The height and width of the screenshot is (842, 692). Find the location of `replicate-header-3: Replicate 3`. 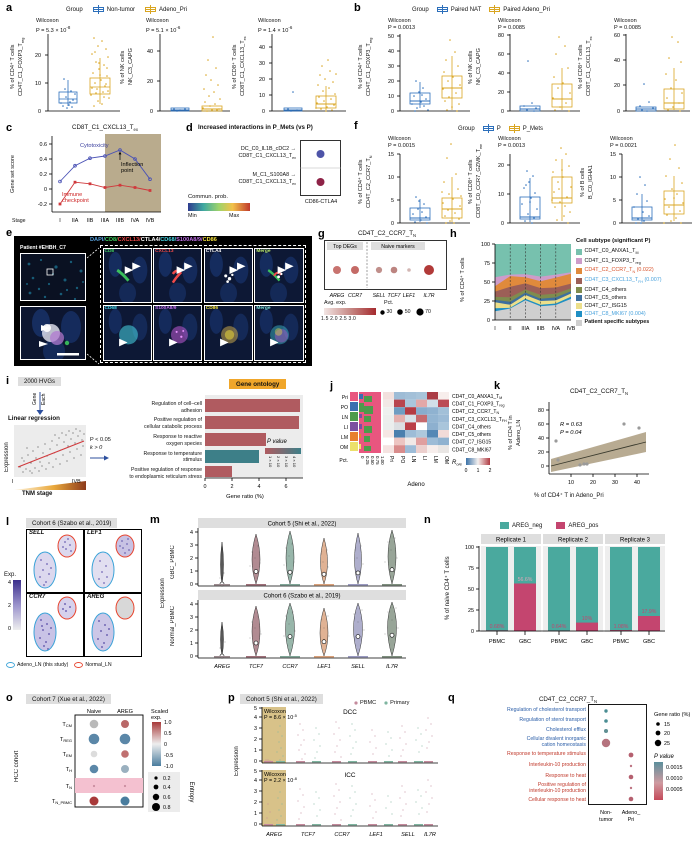

replicate-header-3: Replicate 3 is located at coordinates (635, 541).